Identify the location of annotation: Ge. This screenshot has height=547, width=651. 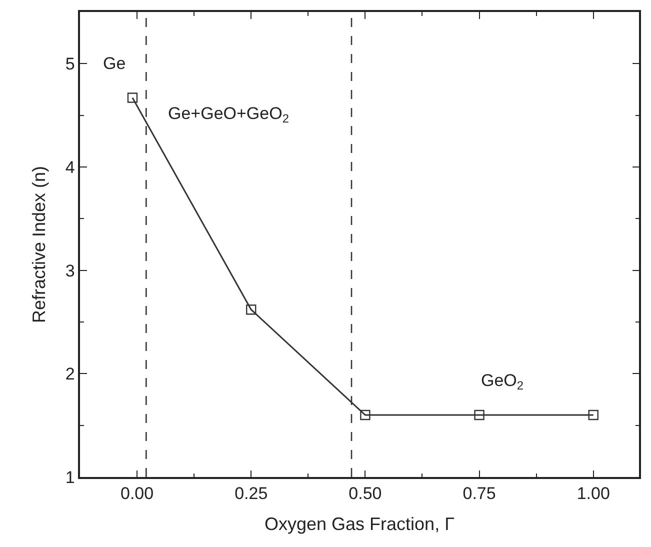
(114, 63).